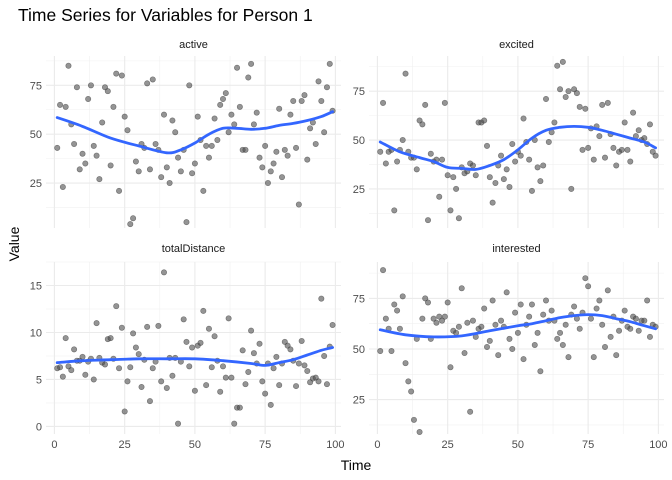 The height and width of the screenshot is (480, 672). What do you see at coordinates (359, 299) in the screenshot?
I see `y-tick-label: 75` at bounding box center [359, 299].